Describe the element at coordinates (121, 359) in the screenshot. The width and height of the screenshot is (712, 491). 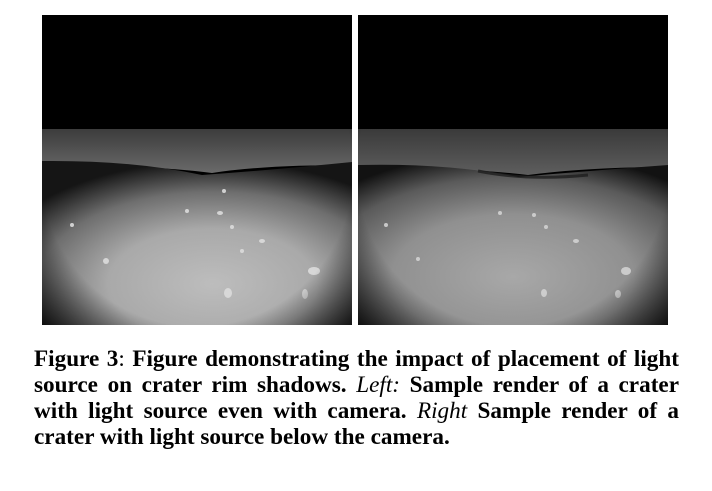
I see `figure-label-colon: :` at that location.